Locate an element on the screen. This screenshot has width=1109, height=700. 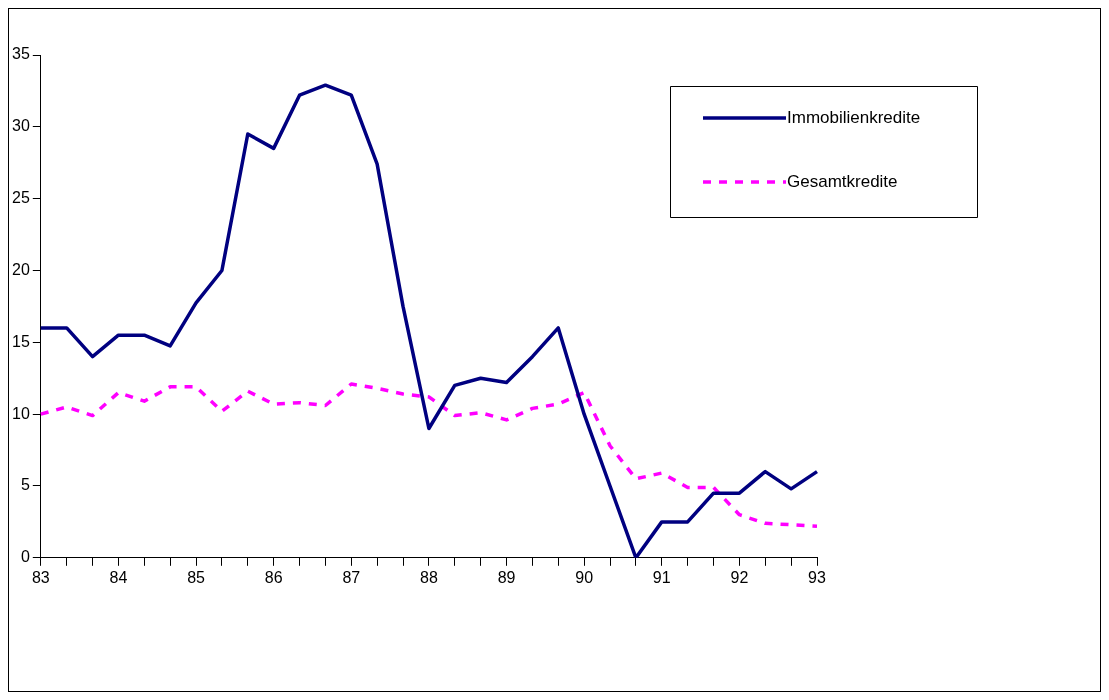
x-tick-label: 92 is located at coordinates (739, 577).